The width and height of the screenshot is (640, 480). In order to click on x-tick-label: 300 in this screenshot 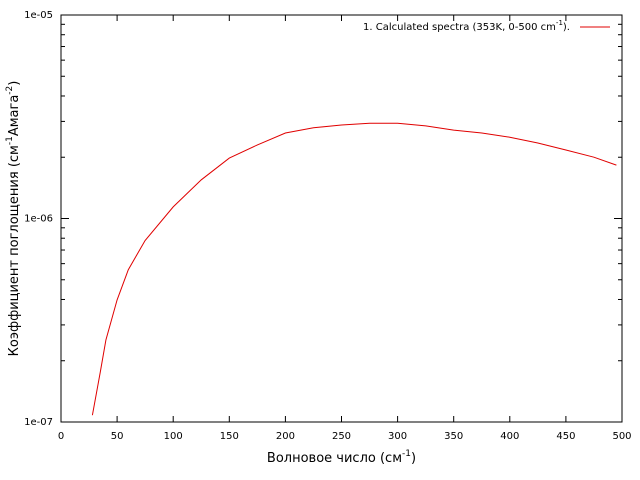, I will do `click(397, 436)`.